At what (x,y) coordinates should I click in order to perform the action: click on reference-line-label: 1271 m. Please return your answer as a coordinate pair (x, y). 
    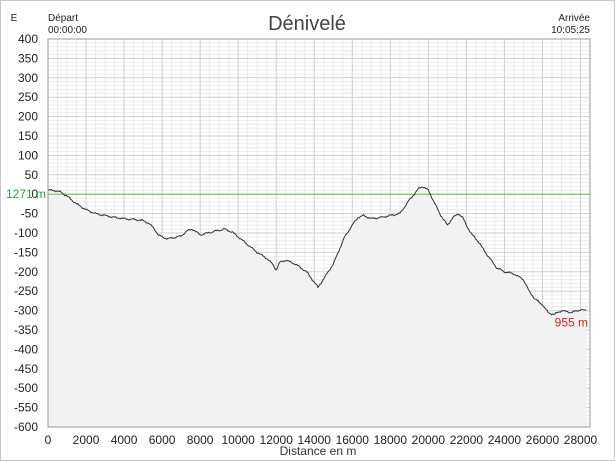
    Looking at the image, I should click on (26, 194).